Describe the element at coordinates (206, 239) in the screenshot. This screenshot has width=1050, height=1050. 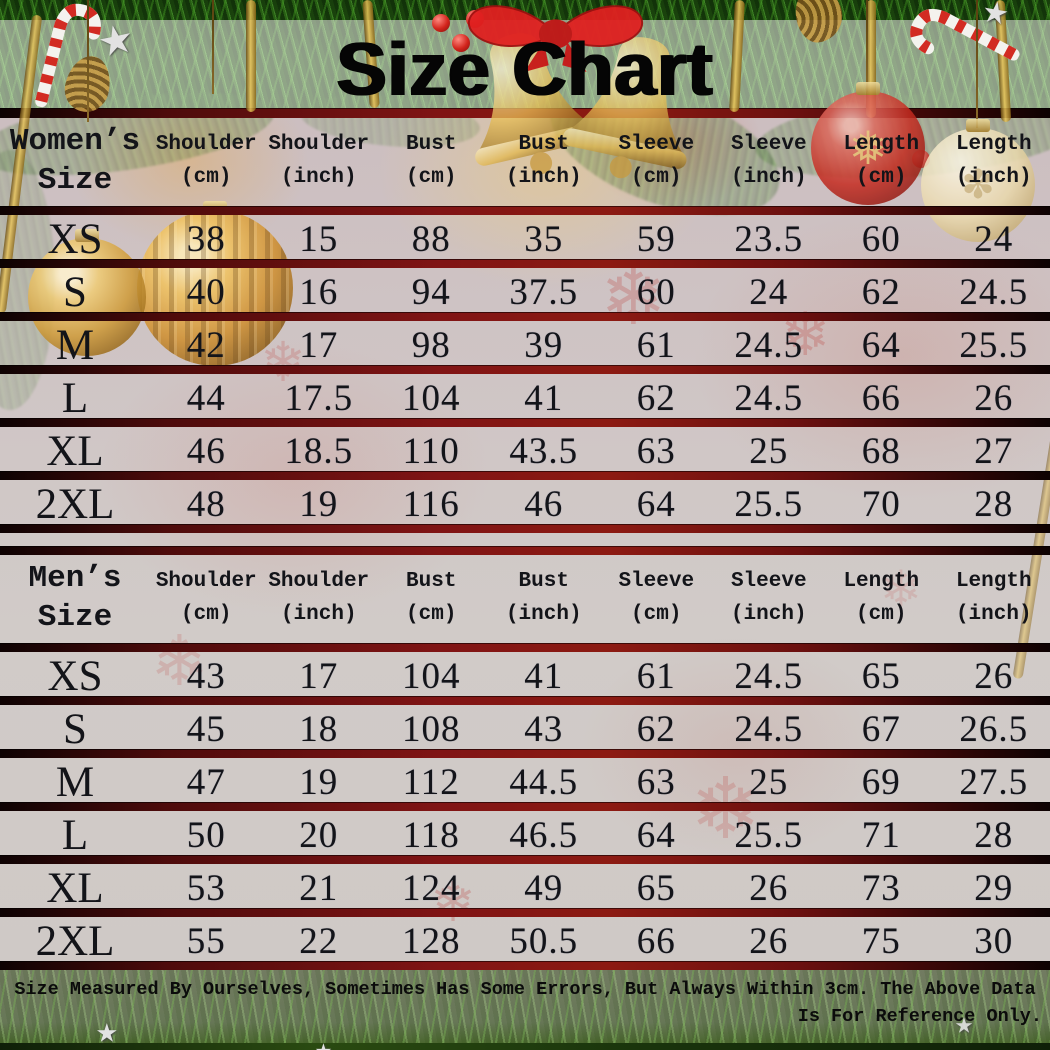
I see `size-value: 38` at that location.